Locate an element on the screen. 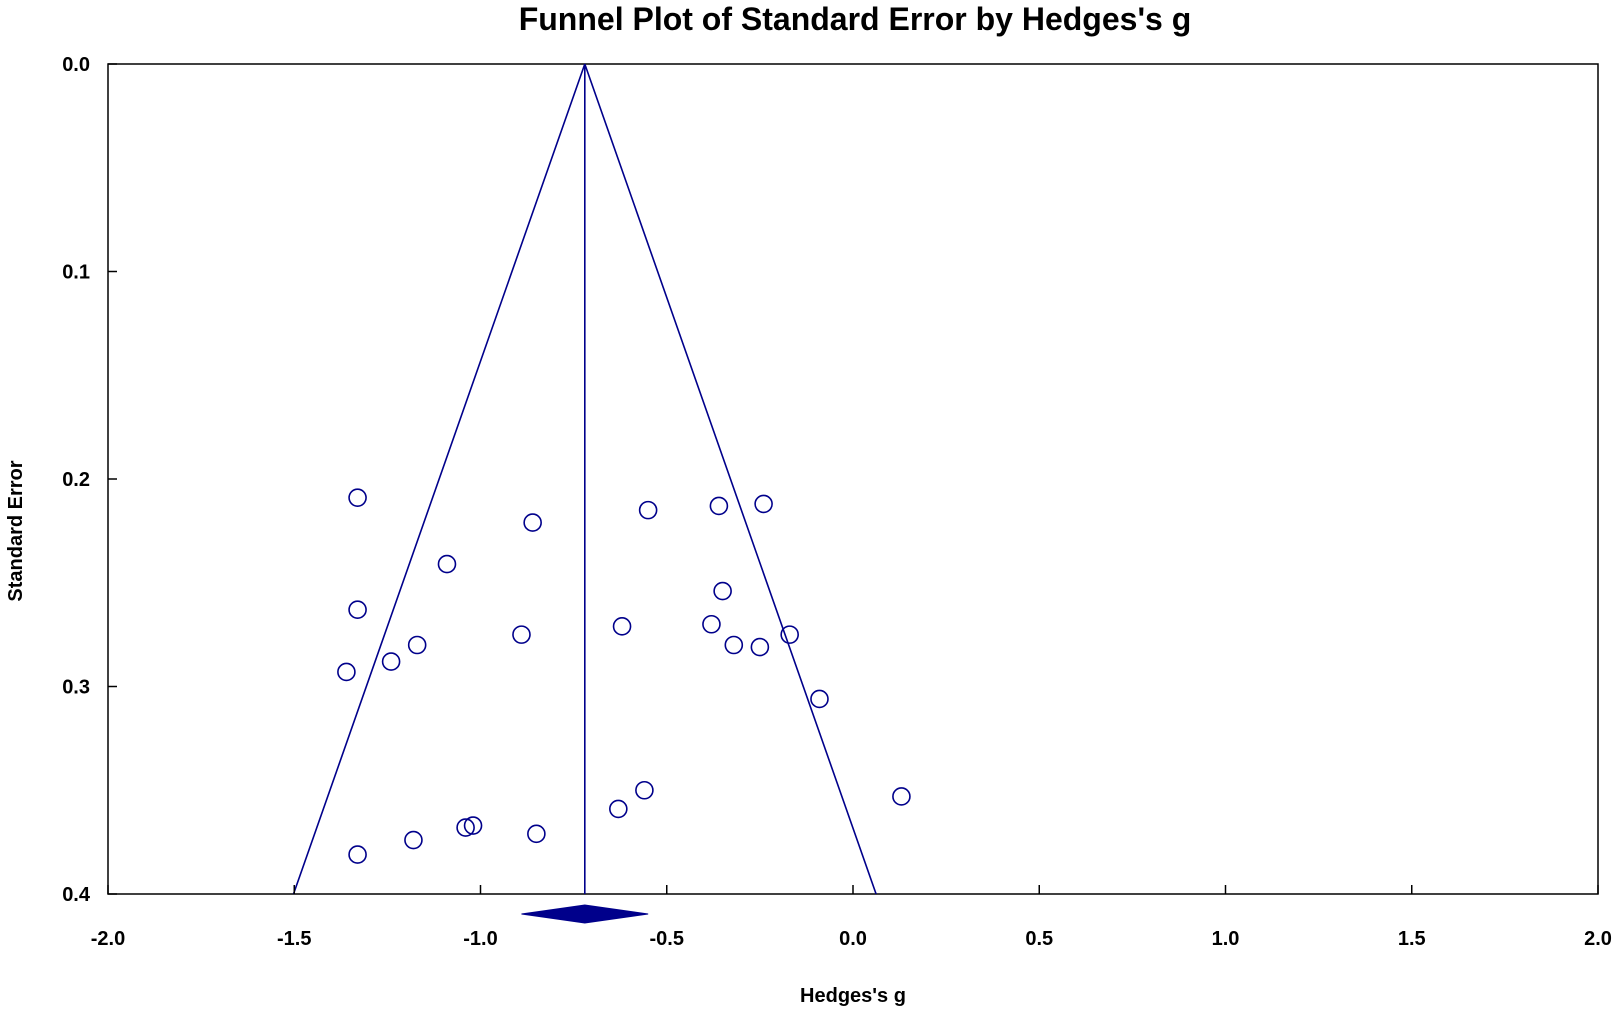 The image size is (1621, 1025). y-tick-label: 0.4 is located at coordinates (76, 895).